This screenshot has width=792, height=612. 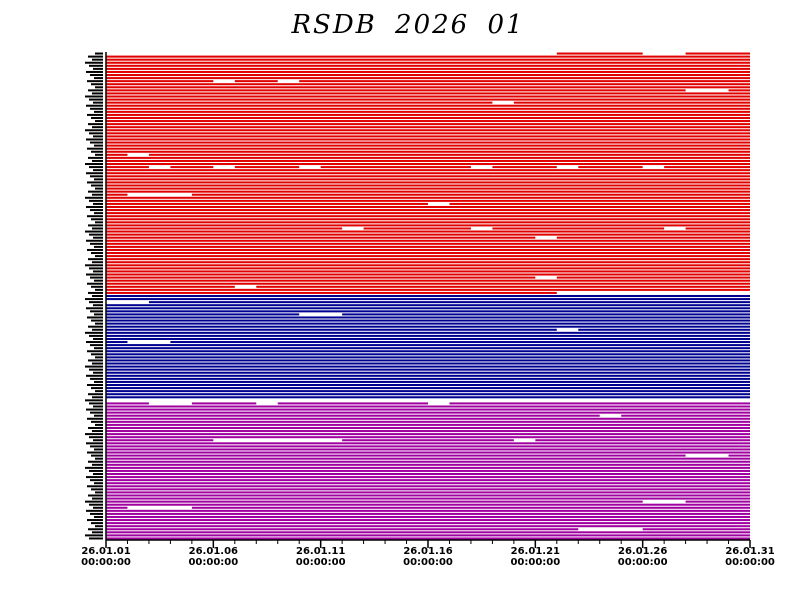 What do you see at coordinates (105, 551) in the screenshot?
I see `x-tick-label-date-0: 26.01.01` at bounding box center [105, 551].